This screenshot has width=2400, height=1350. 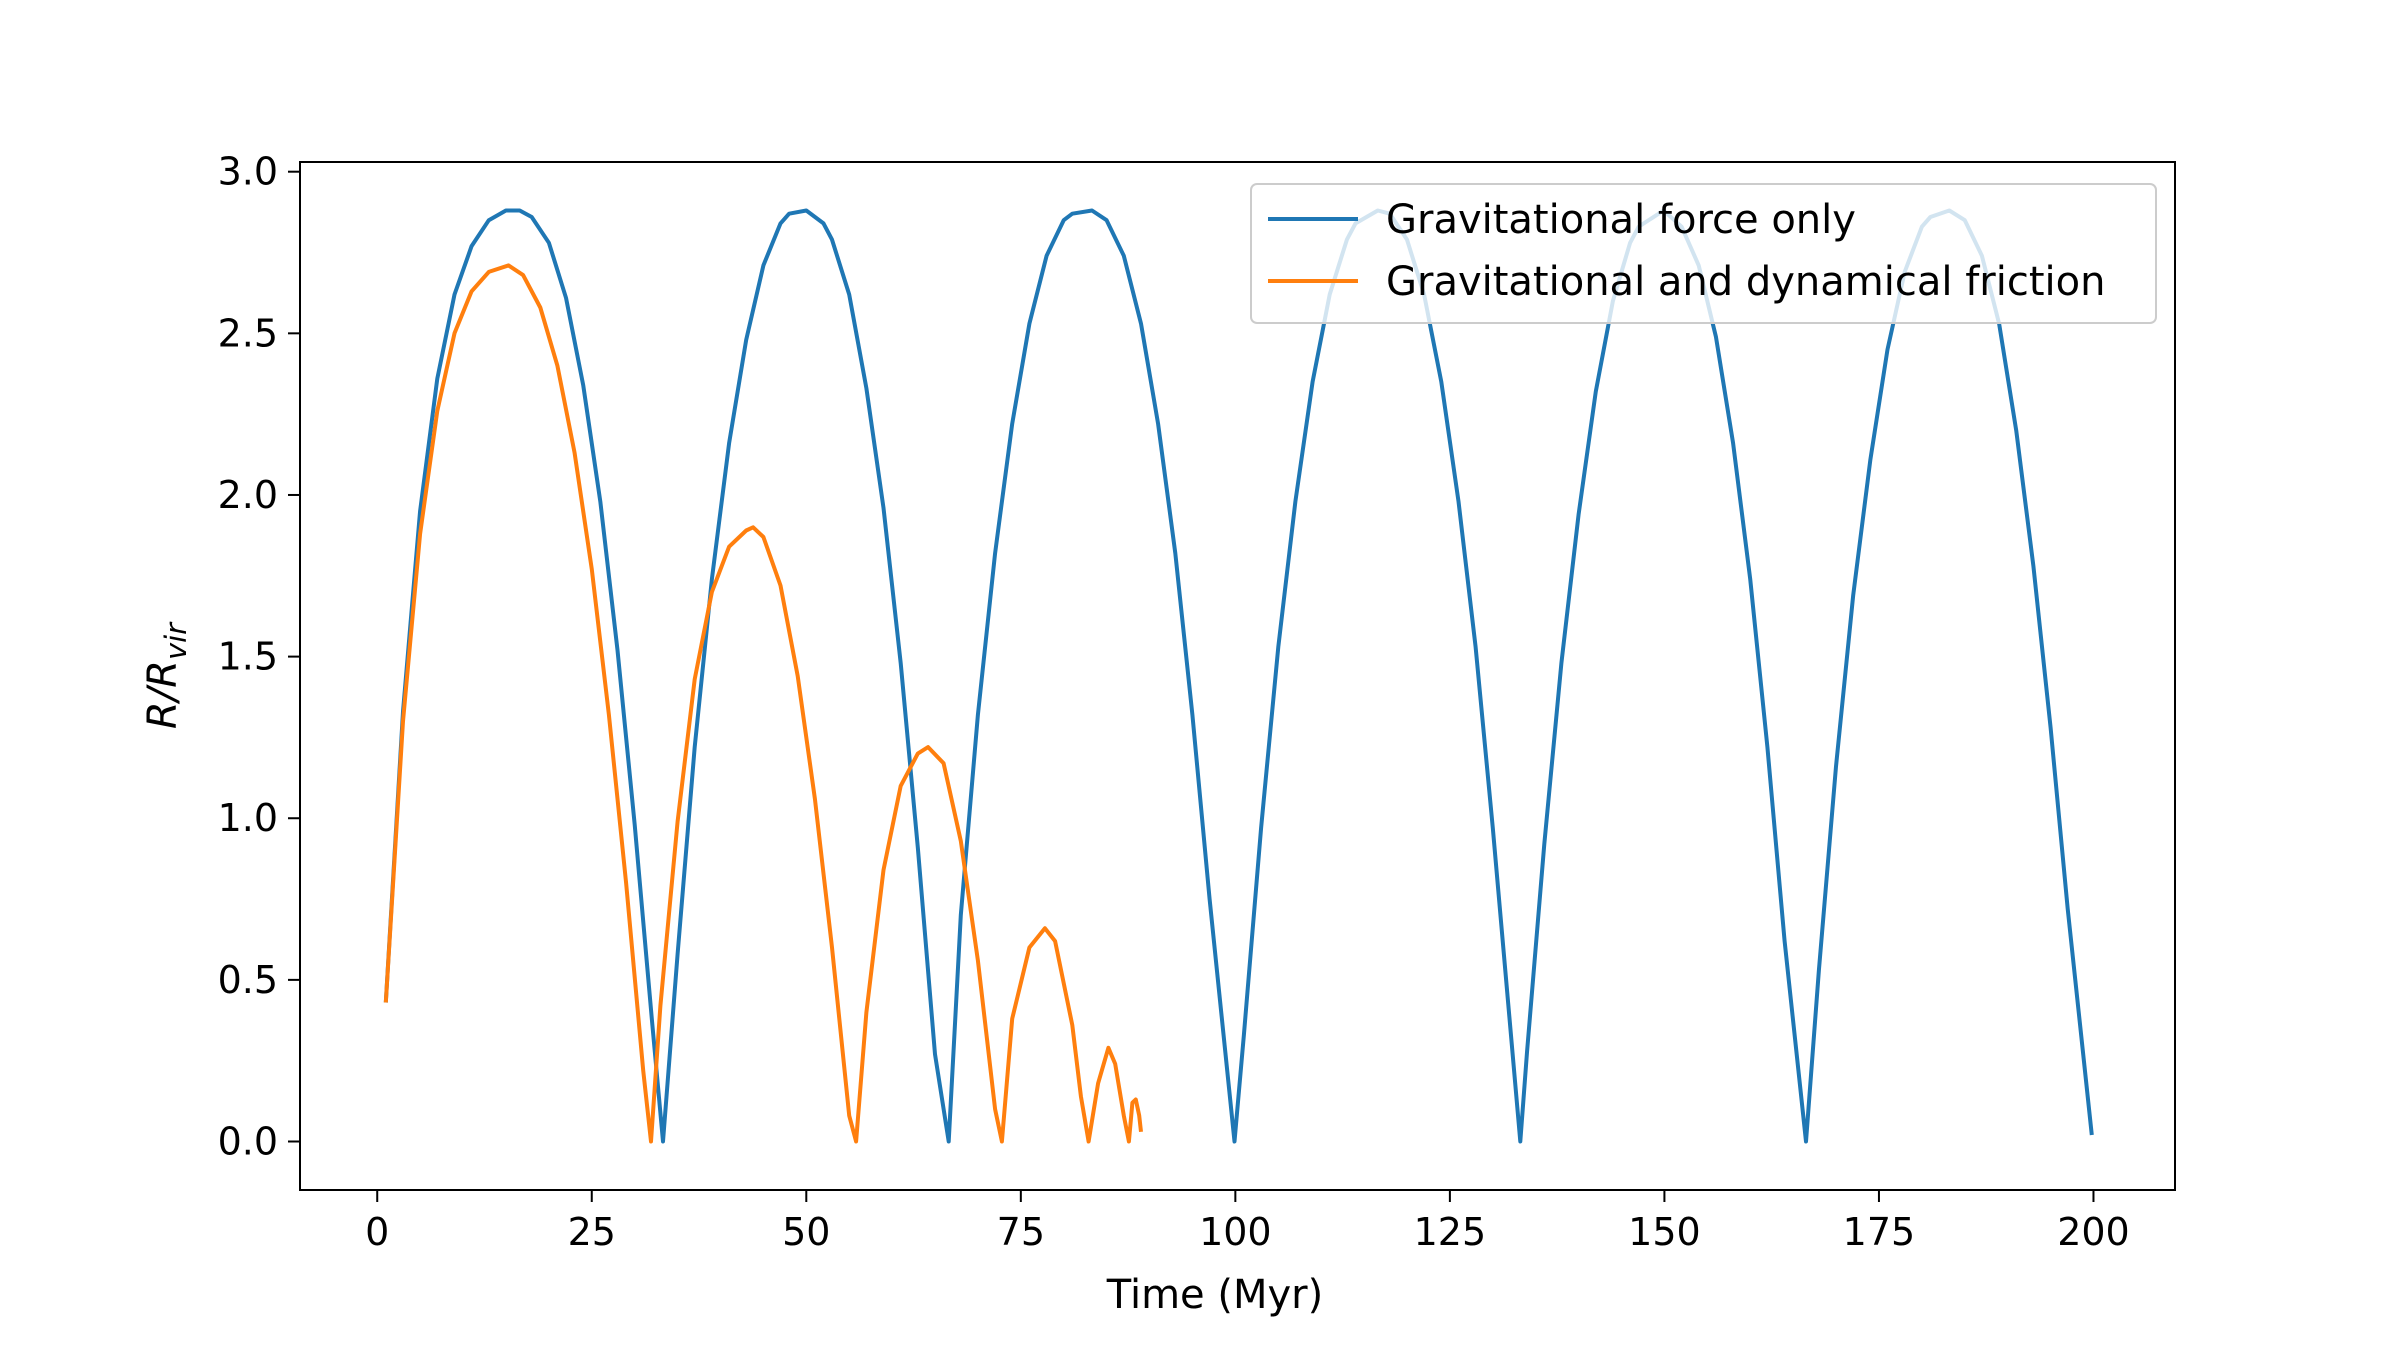 I want to click on x-tick-label: 125, so click(x=1450, y=1232).